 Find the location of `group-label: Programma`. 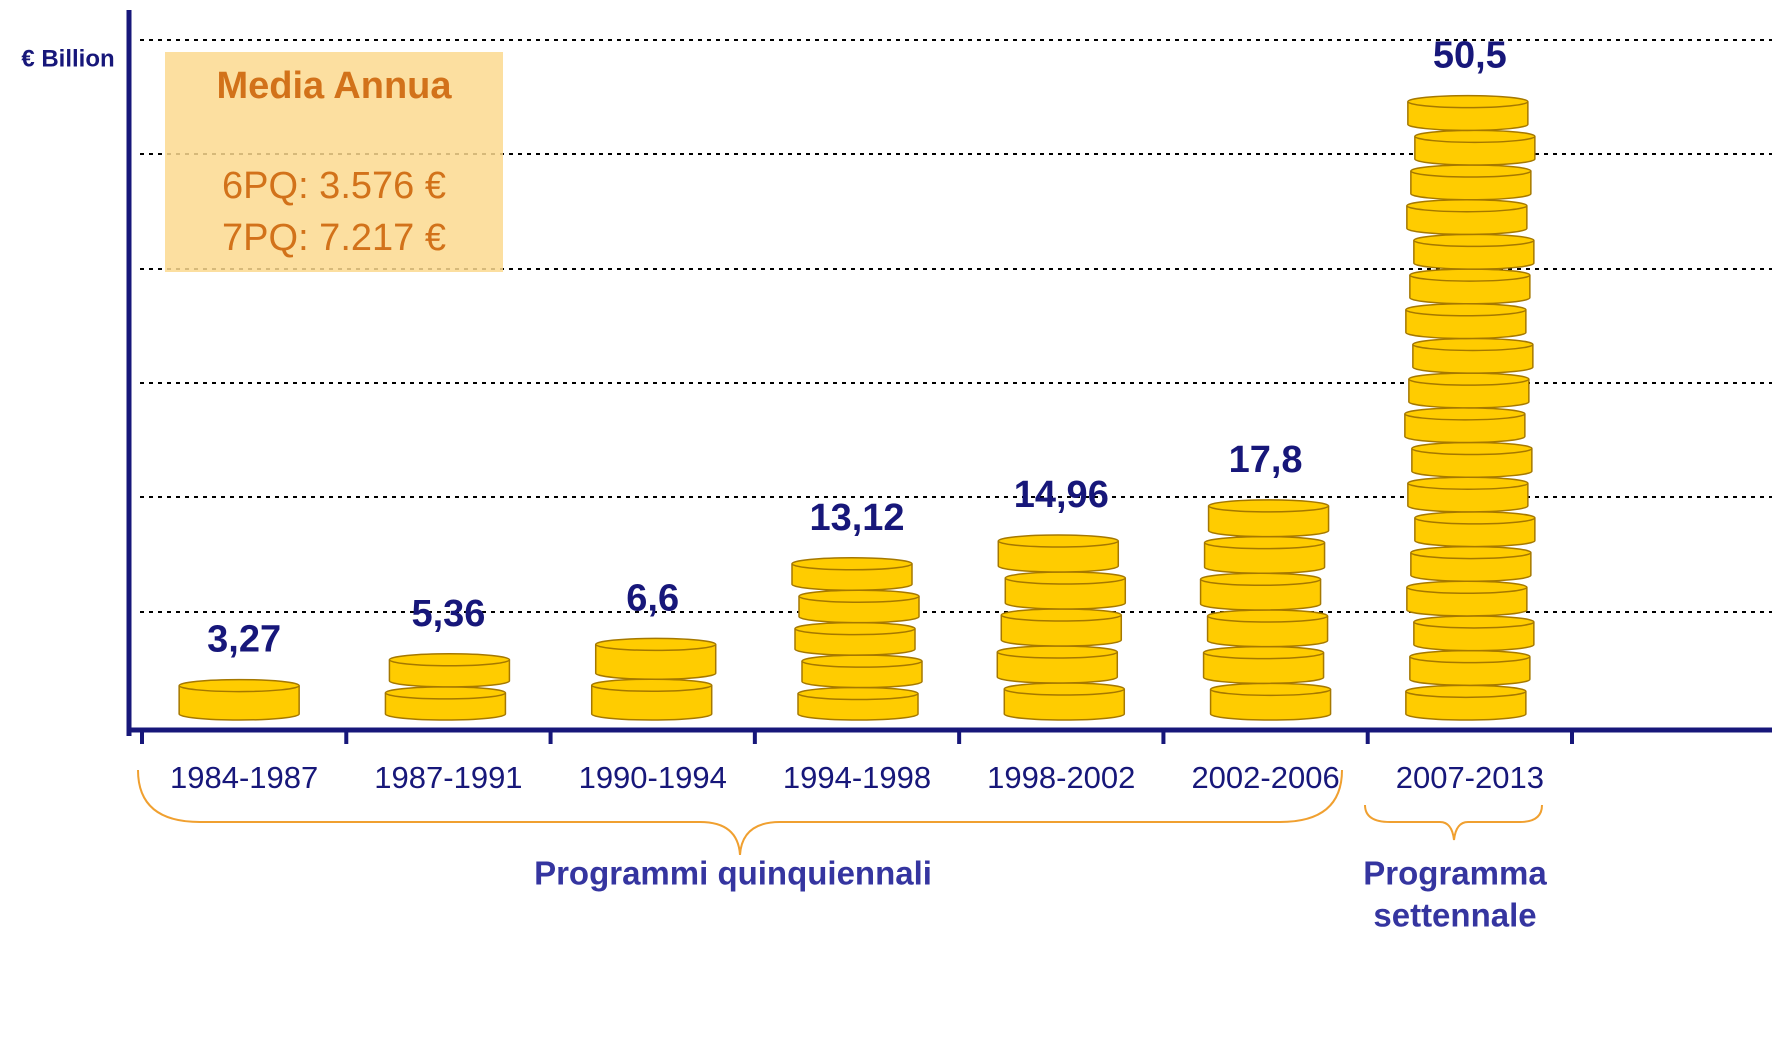

group-label: Programma is located at coordinates (1455, 873).